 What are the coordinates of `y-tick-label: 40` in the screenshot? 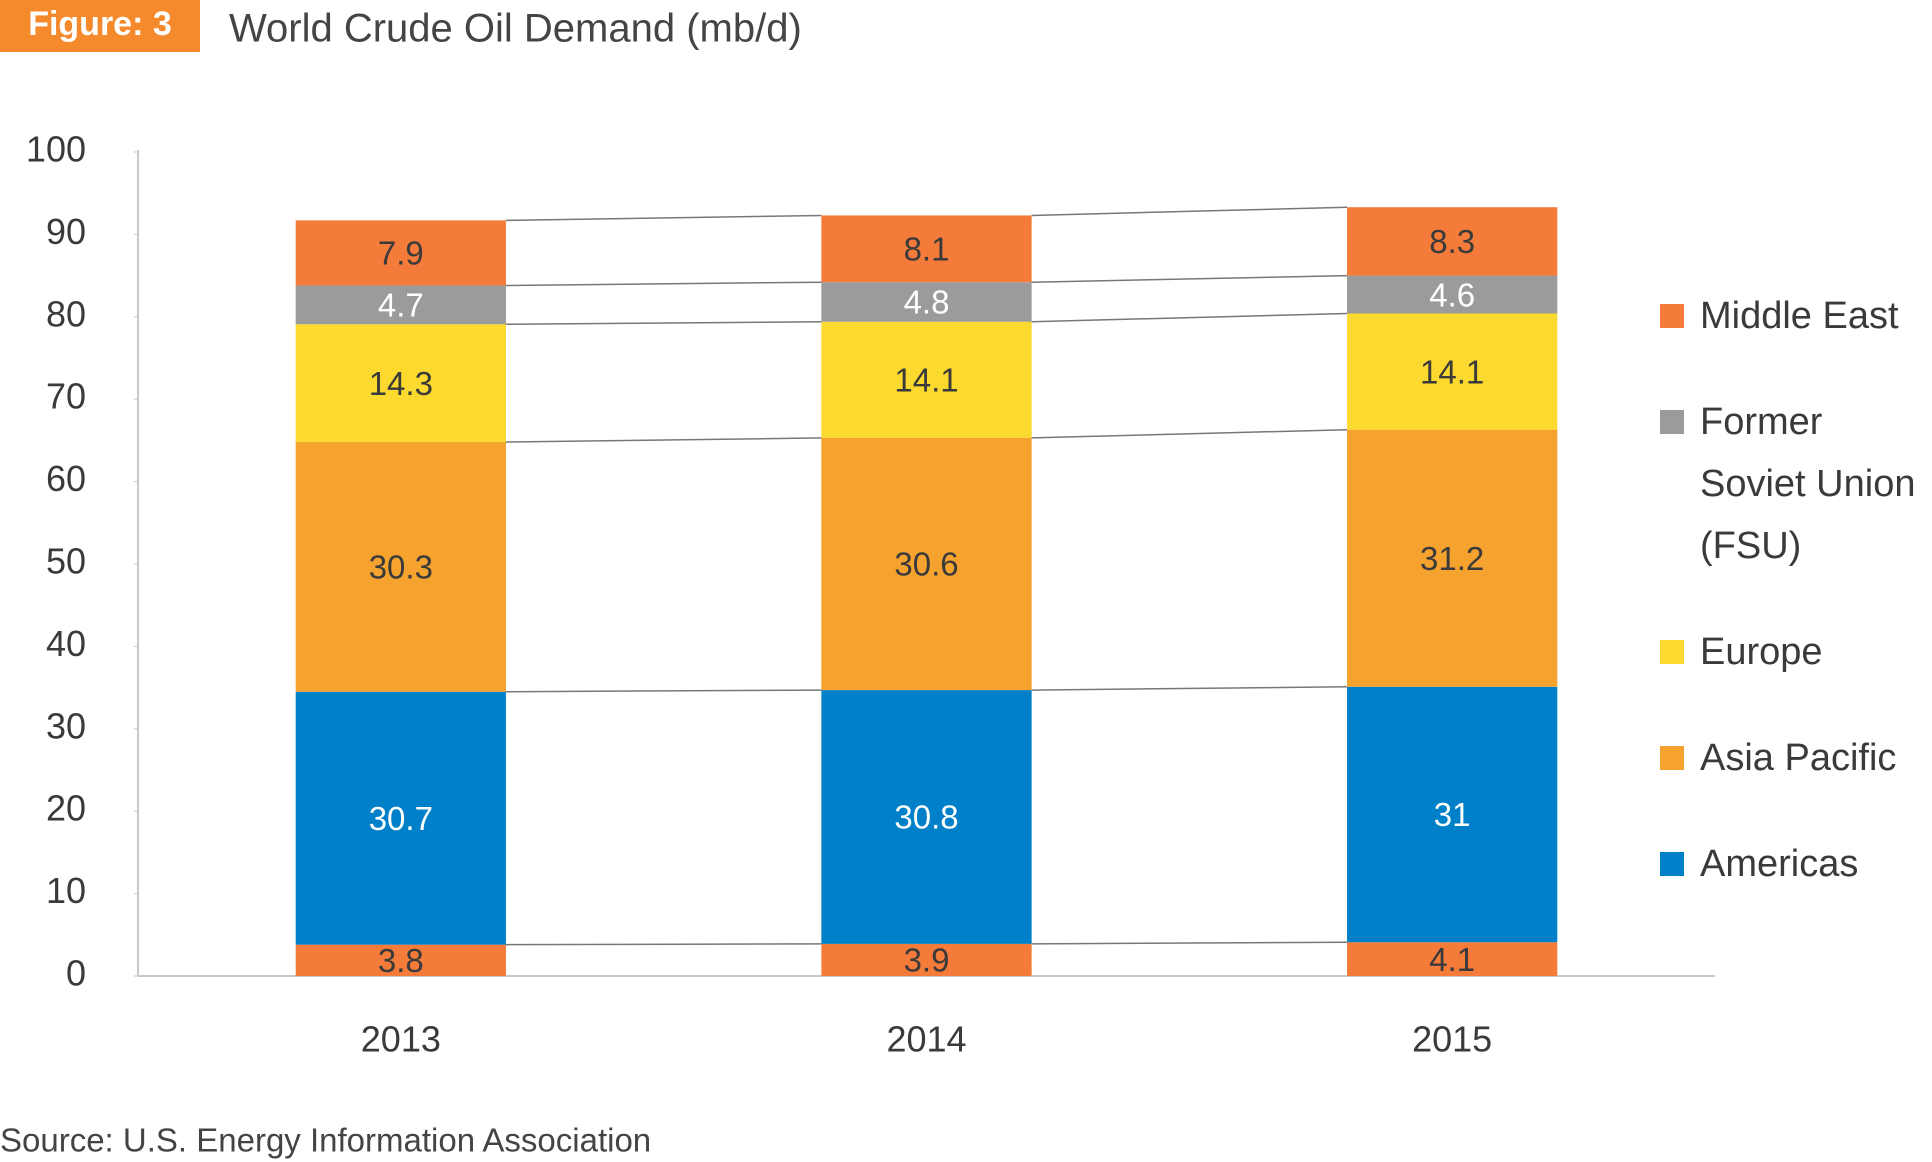 It's located at (66, 643).